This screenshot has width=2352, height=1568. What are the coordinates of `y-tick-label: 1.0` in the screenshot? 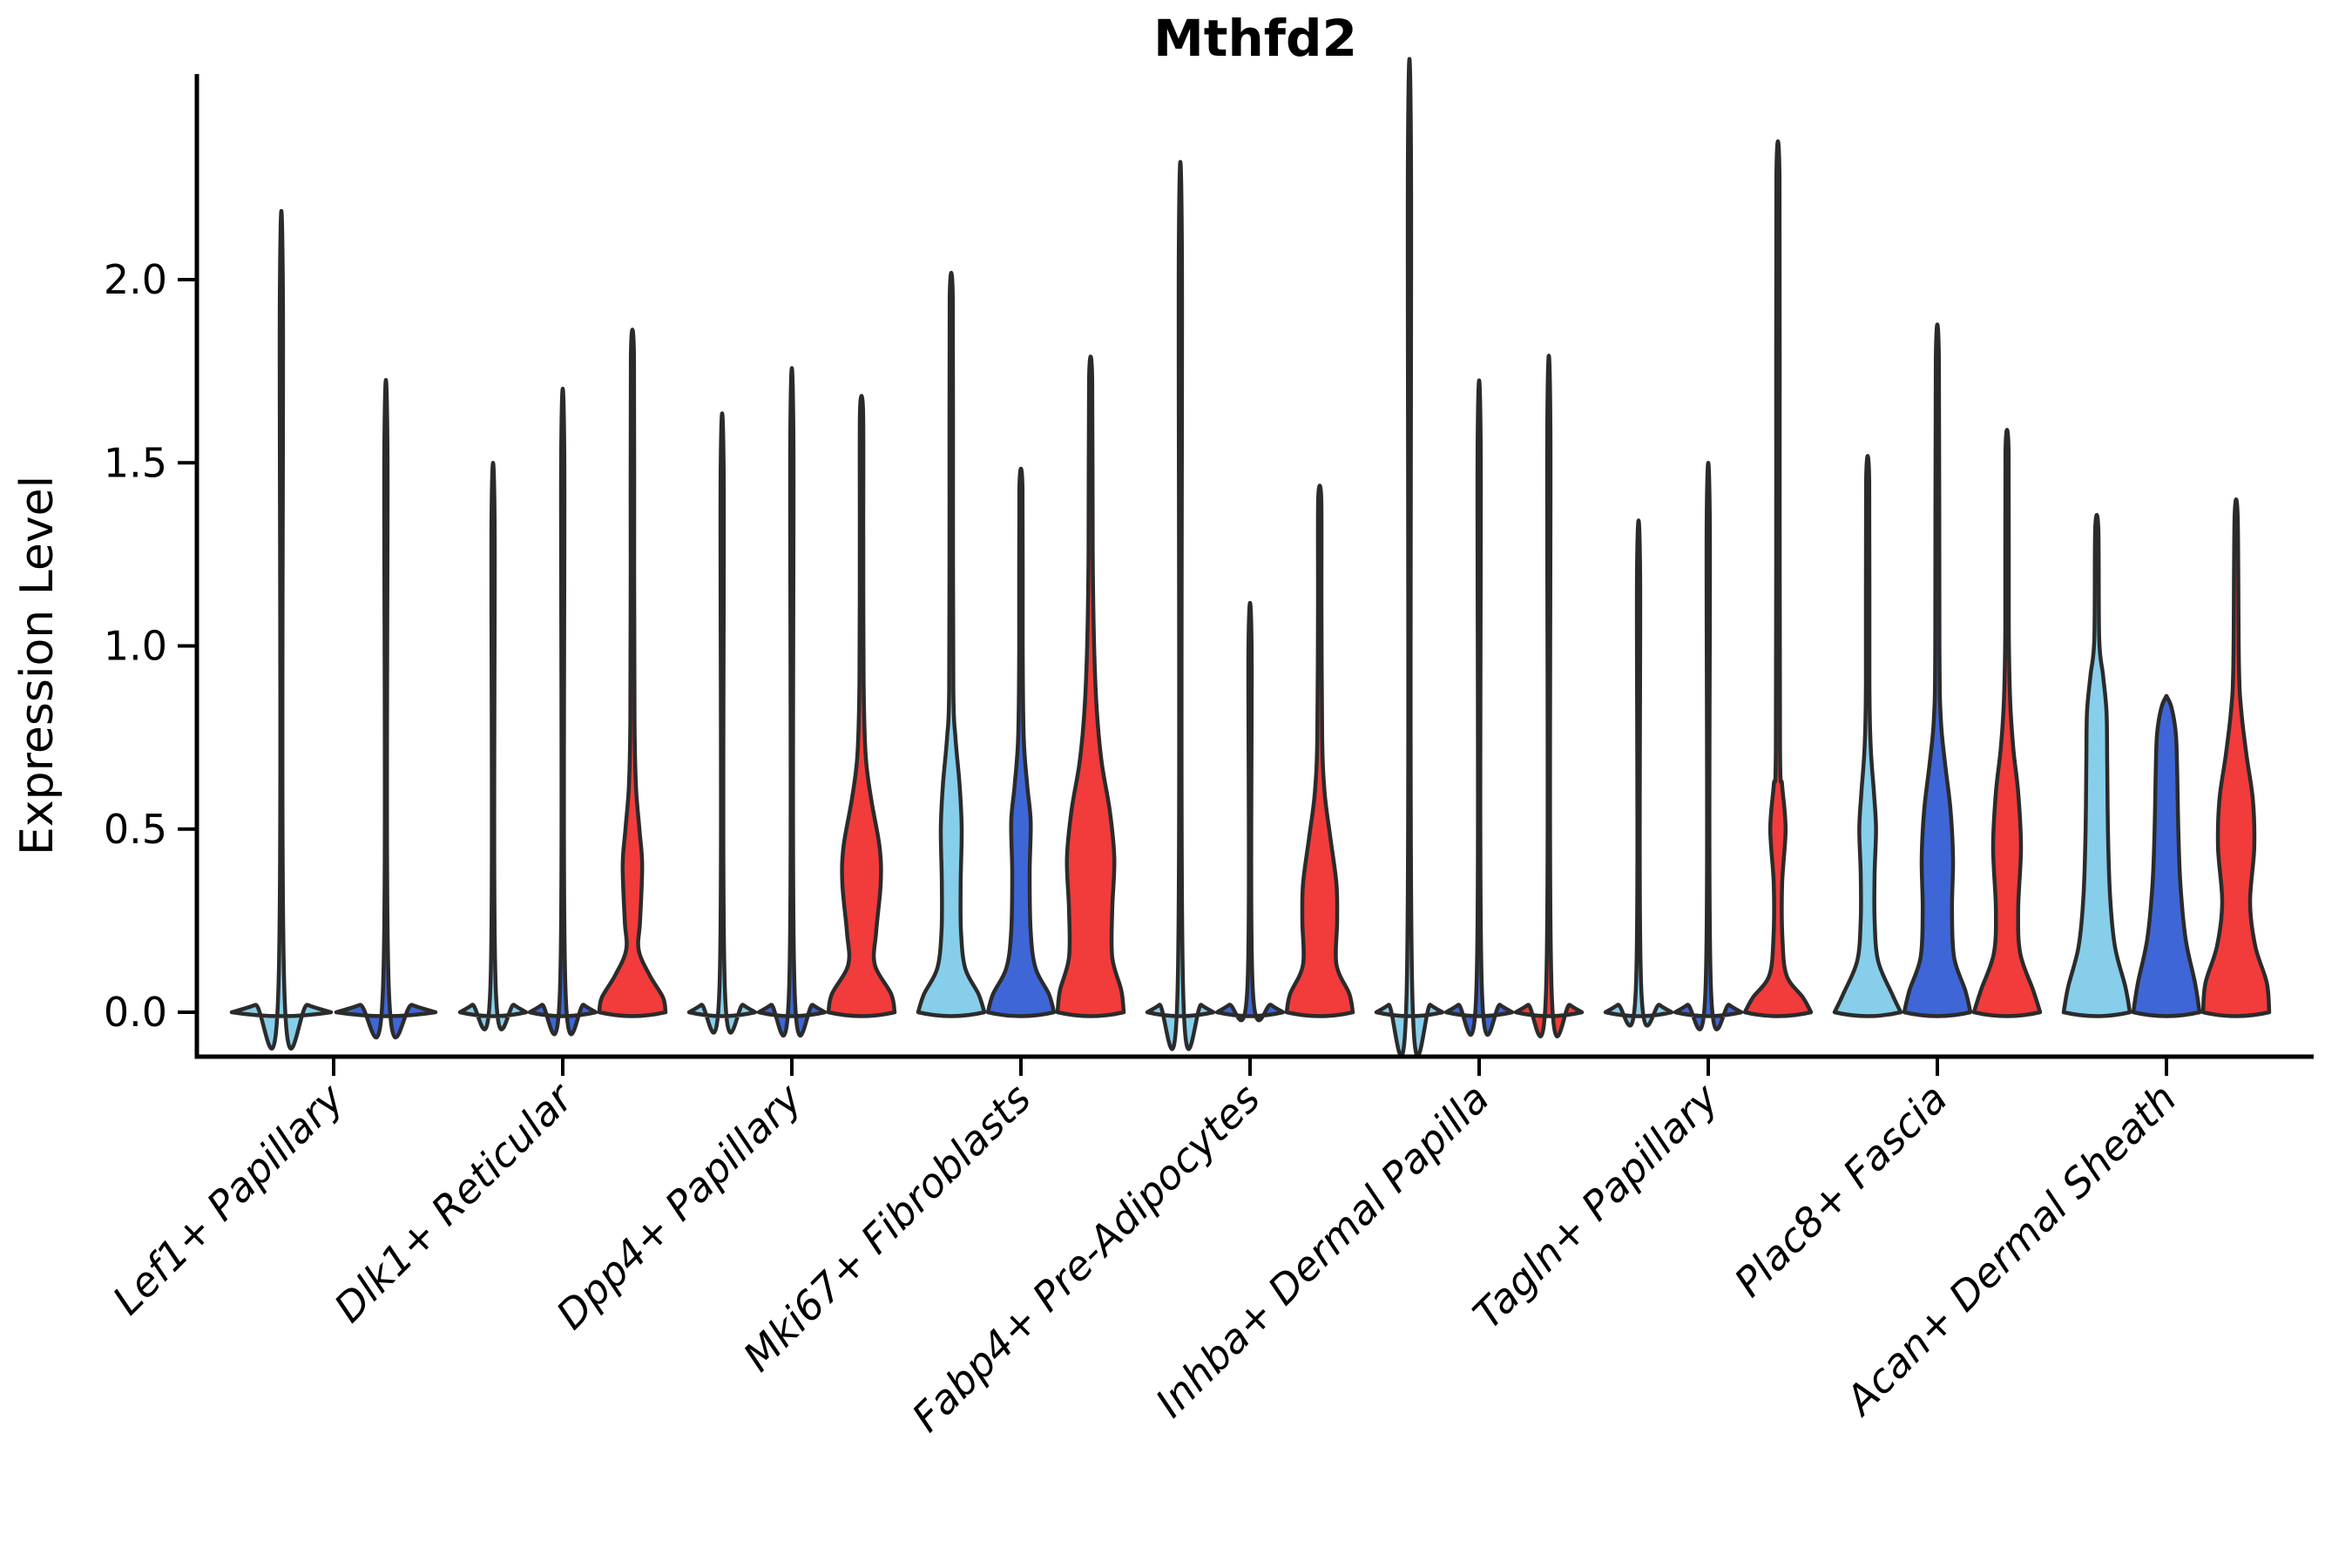 It's located at (135, 646).